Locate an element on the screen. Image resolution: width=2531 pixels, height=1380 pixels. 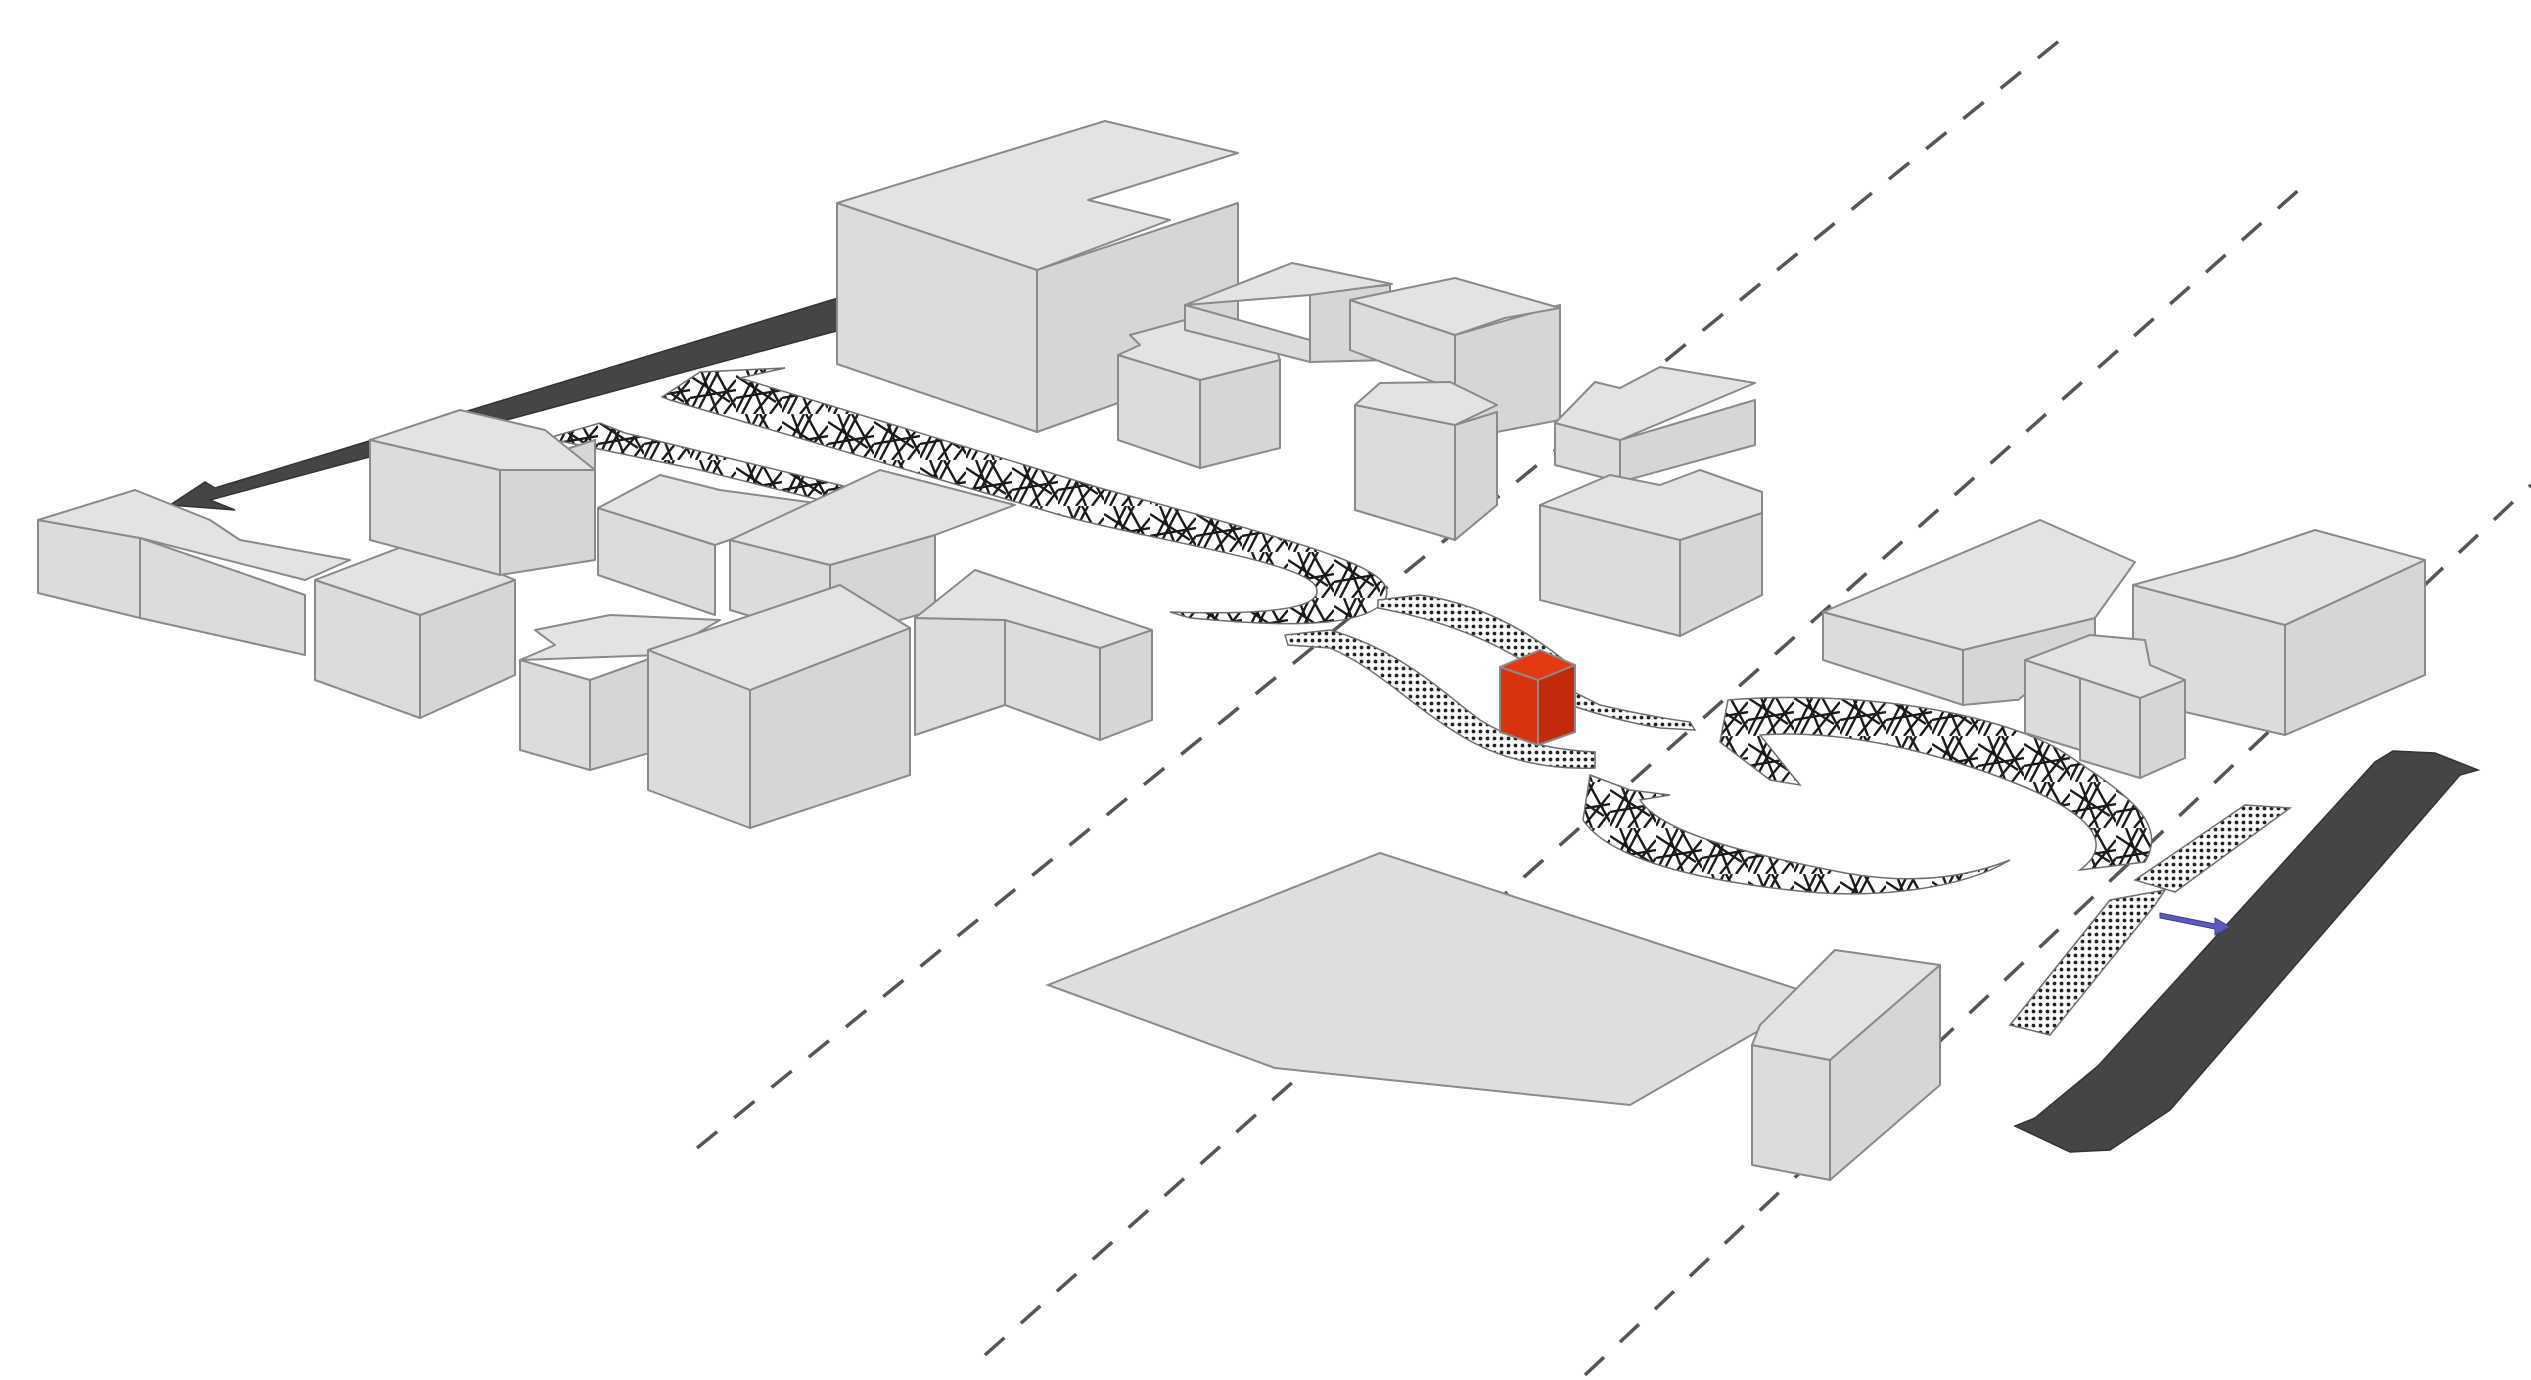
dotted-path-to-block is located at coordinates (1633, 709).